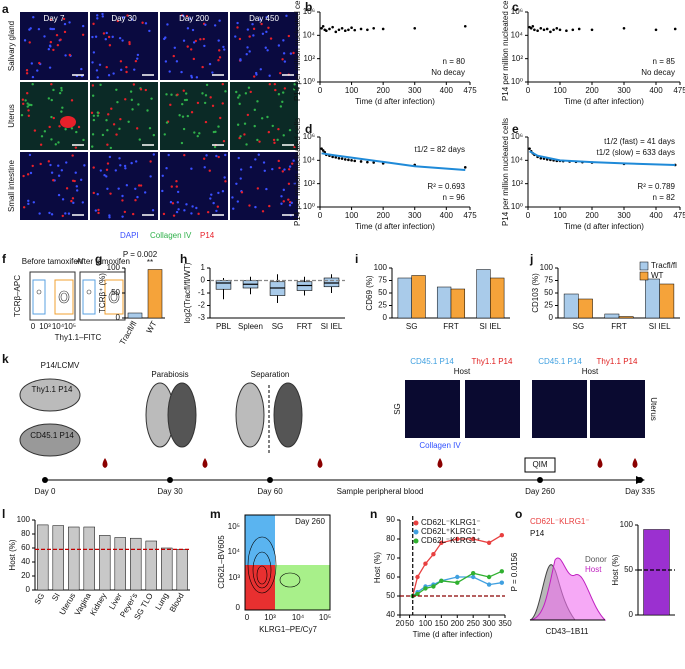  I want to click on y-tick-label: 100, so click(547, 267).